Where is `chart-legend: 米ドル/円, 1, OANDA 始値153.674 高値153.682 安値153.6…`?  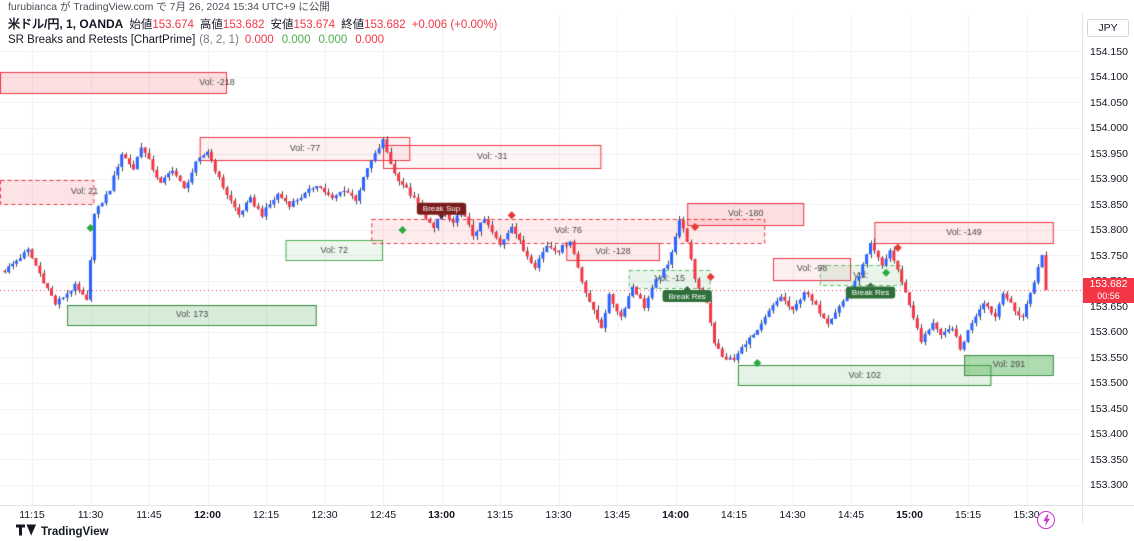 chart-legend: 米ドル/円, 1, OANDA 始値153.674 高値153.682 安値153.6… is located at coordinates (252, 32).